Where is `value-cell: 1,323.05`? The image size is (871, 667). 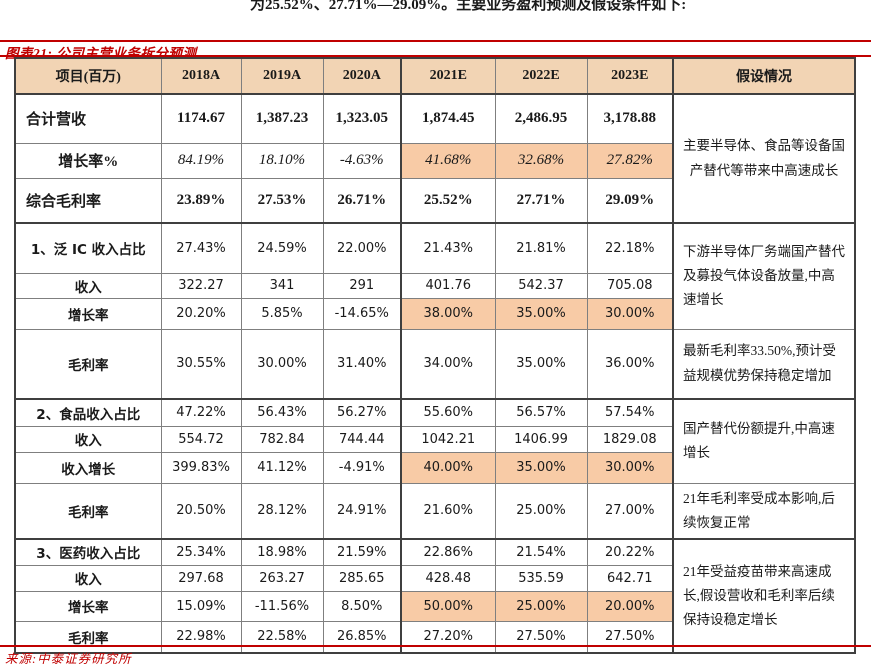 value-cell: 1,323.05 is located at coordinates (362, 118).